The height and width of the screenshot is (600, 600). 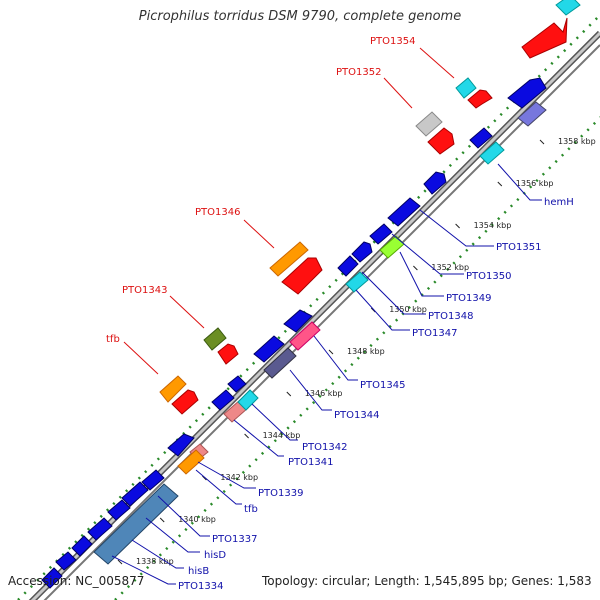 I want to click on leader-PTO1345, so click(x=335, y=358).